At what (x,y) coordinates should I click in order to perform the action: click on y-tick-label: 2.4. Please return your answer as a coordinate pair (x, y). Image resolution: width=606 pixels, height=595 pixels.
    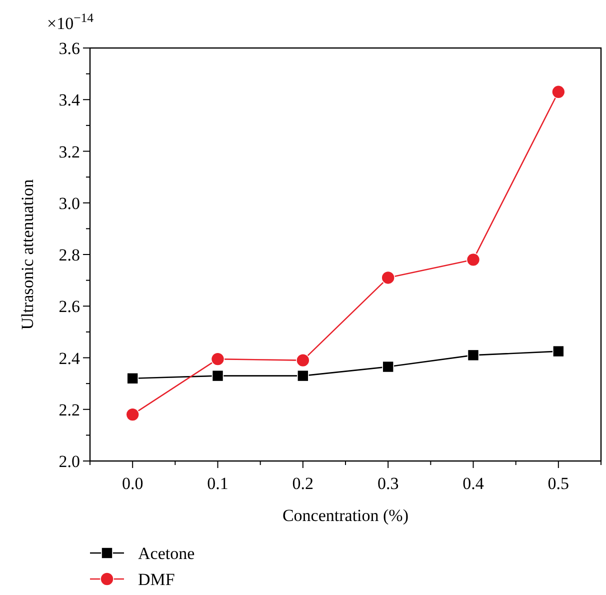
    Looking at the image, I should click on (69, 358).